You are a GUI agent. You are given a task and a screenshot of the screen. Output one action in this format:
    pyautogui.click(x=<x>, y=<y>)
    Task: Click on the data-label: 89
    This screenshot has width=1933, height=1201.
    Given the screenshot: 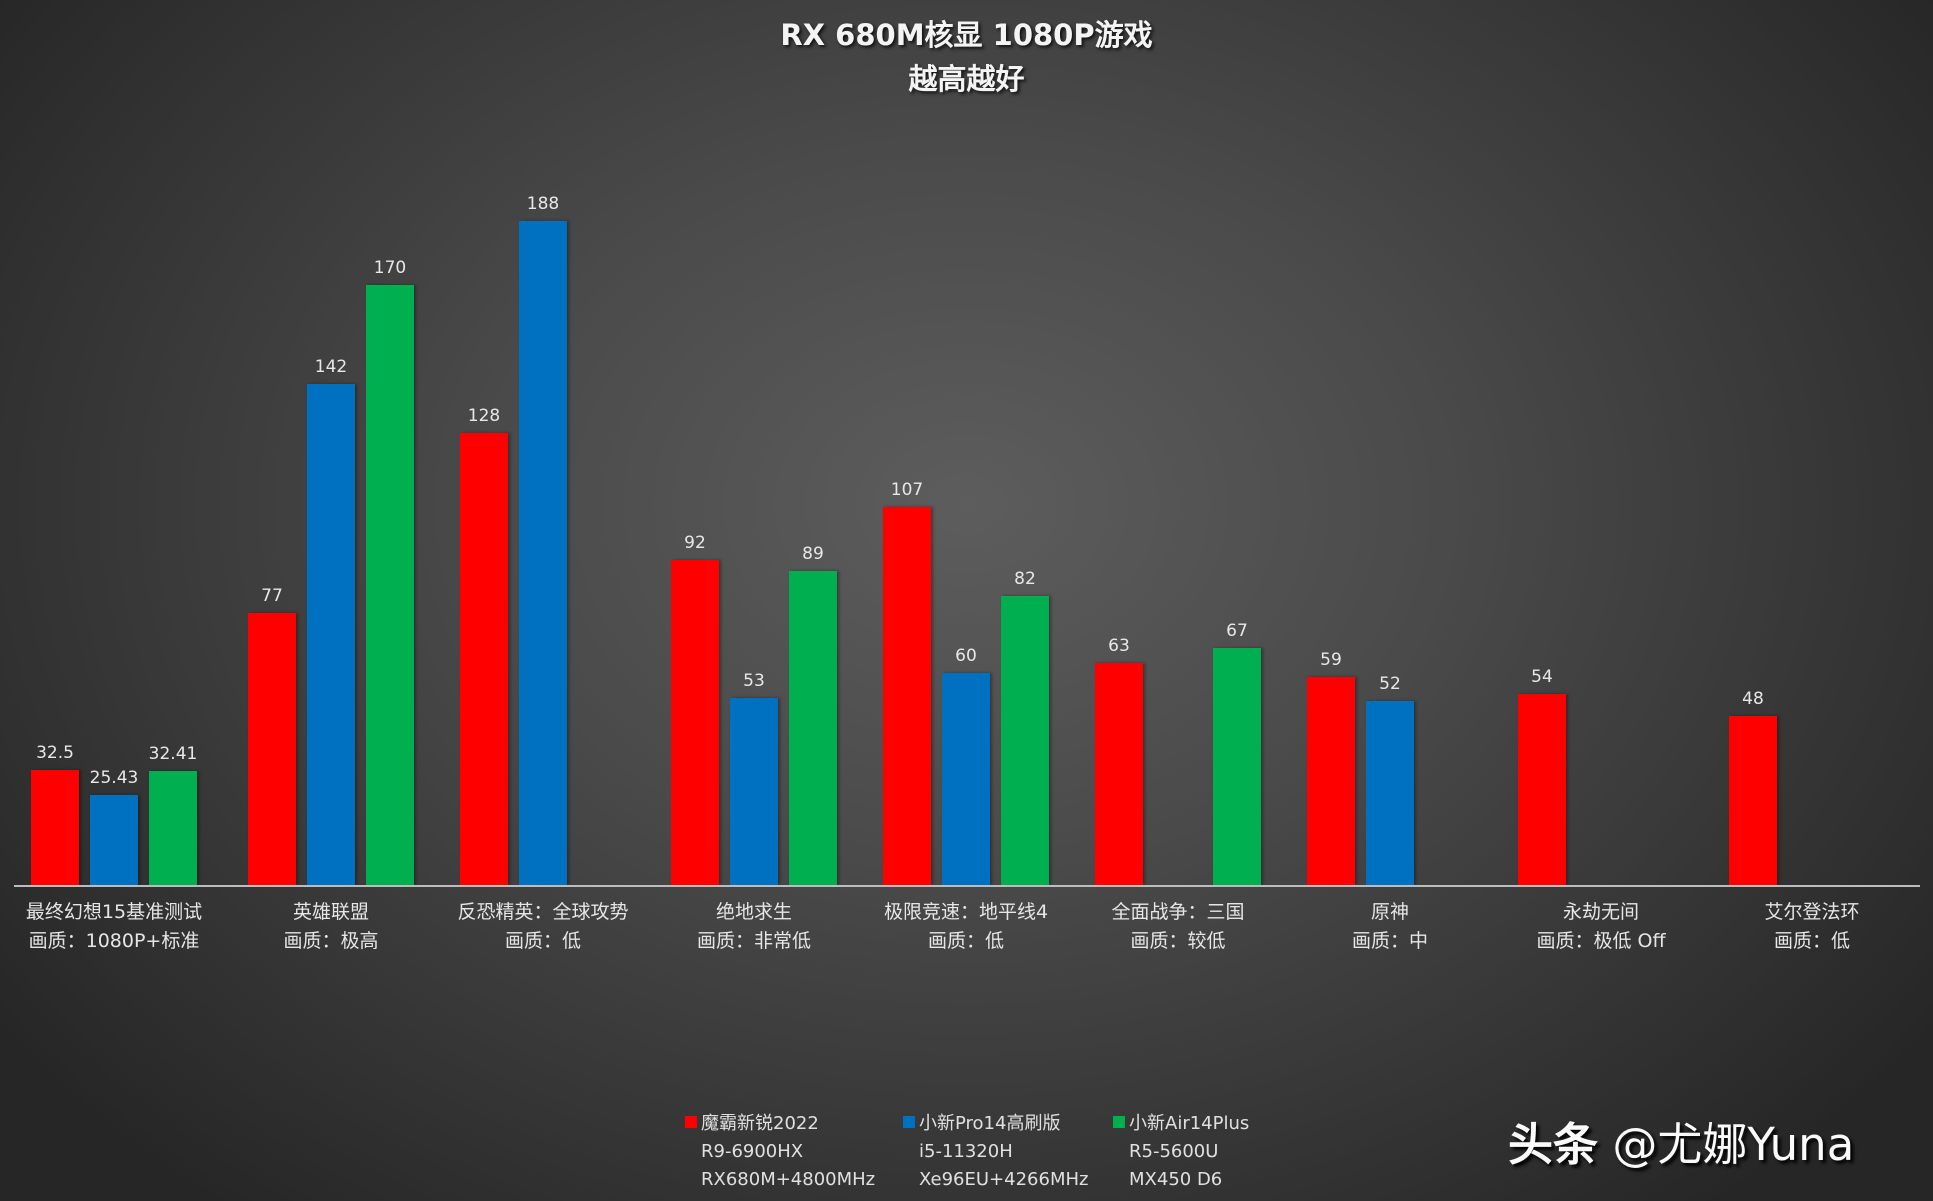 What is the action you would take?
    pyautogui.click(x=813, y=553)
    